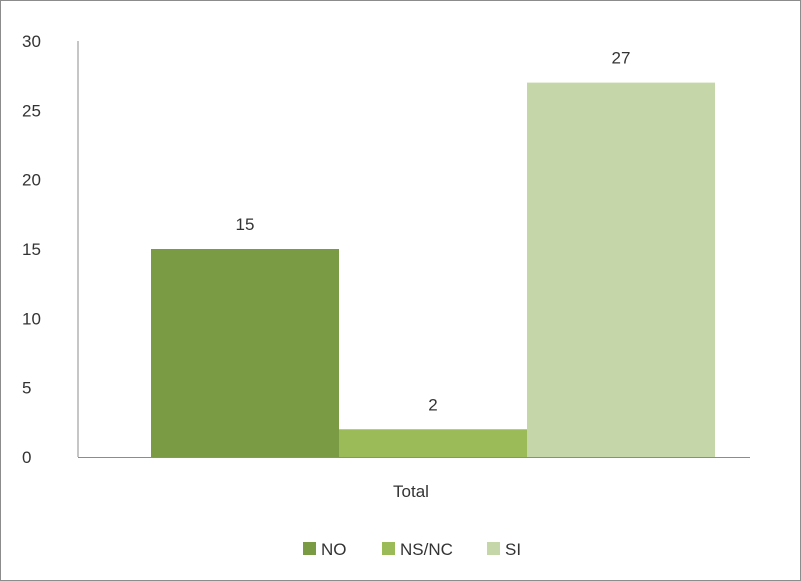 Image resolution: width=801 pixels, height=581 pixels. I want to click on y-tick-label: 5, so click(26, 388).